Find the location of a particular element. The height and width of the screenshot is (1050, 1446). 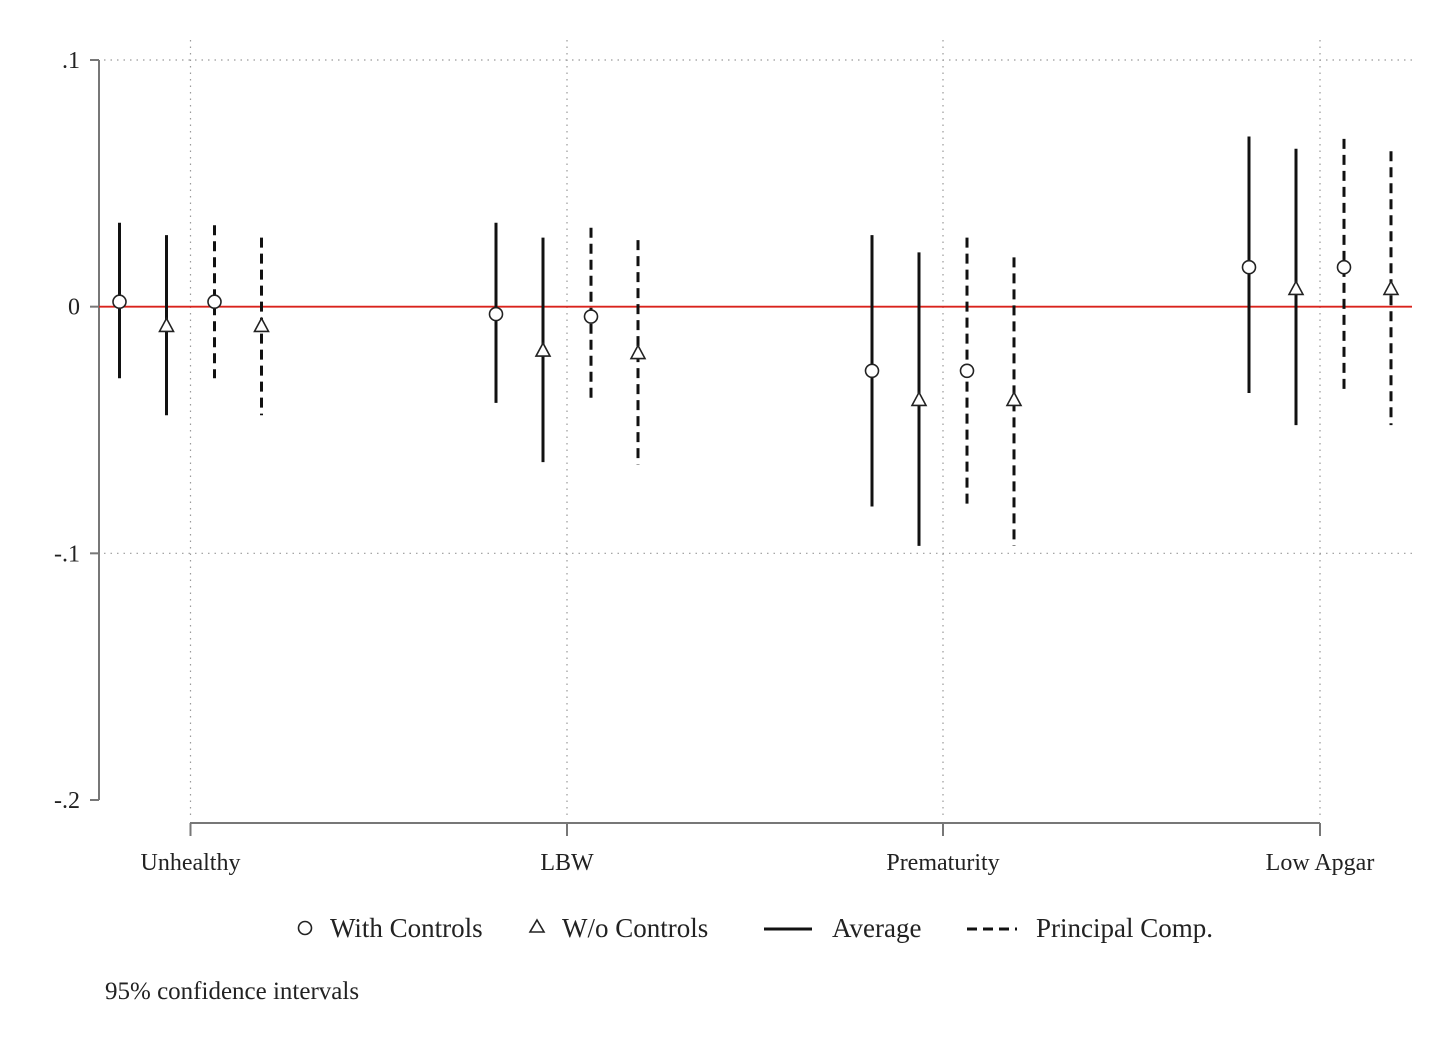

x-tick-label: Low Apgar is located at coordinates (1320, 863).